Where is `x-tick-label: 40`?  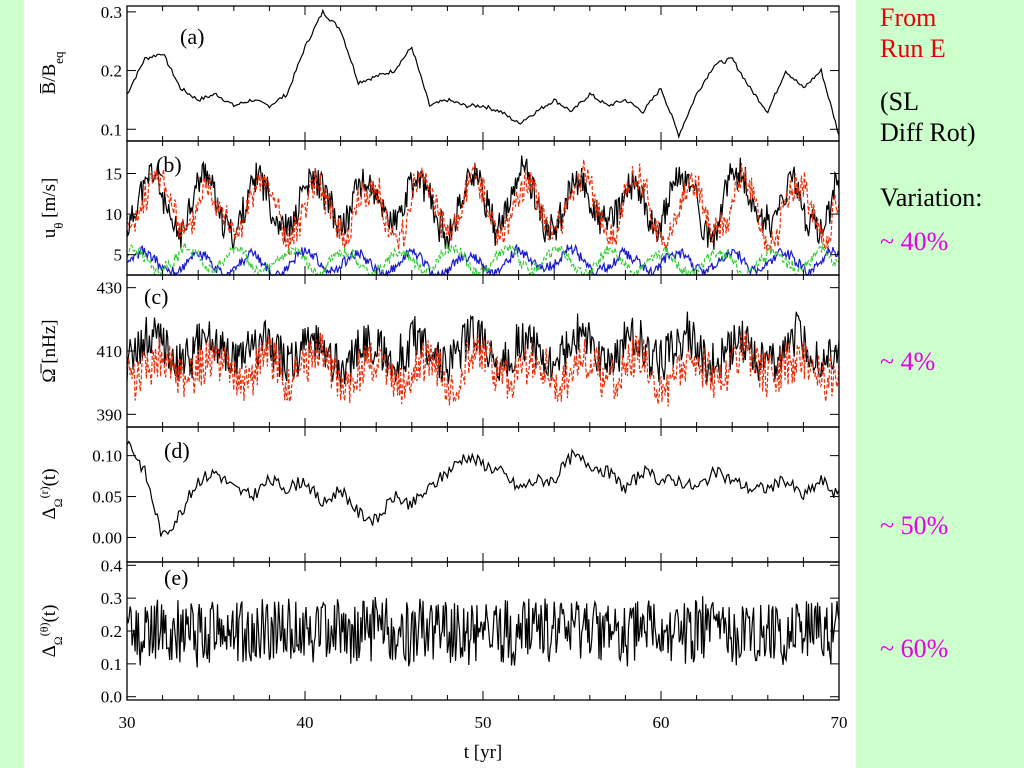 x-tick-label: 40 is located at coordinates (305, 722).